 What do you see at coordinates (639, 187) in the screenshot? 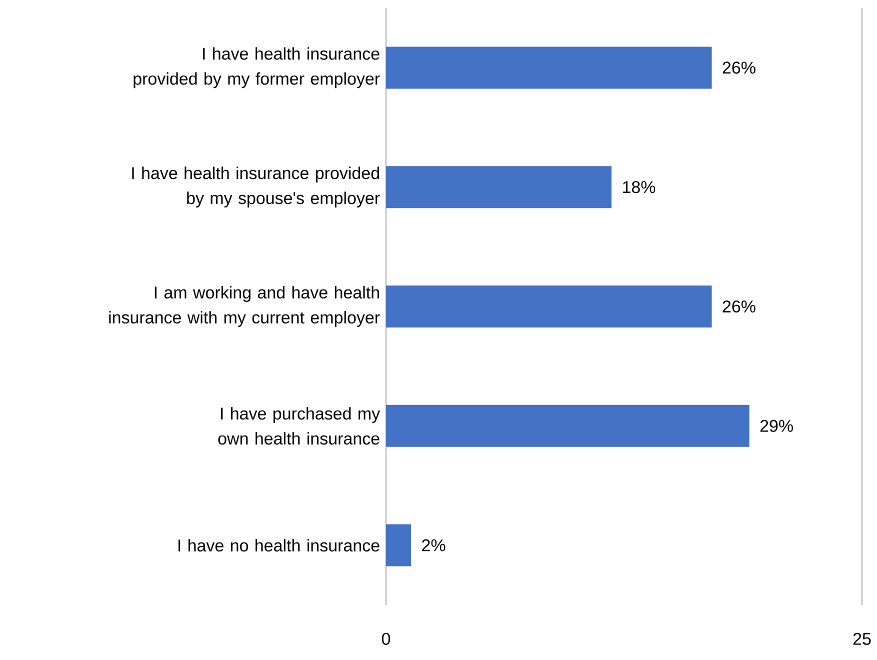
I see `data-label: 18%` at bounding box center [639, 187].